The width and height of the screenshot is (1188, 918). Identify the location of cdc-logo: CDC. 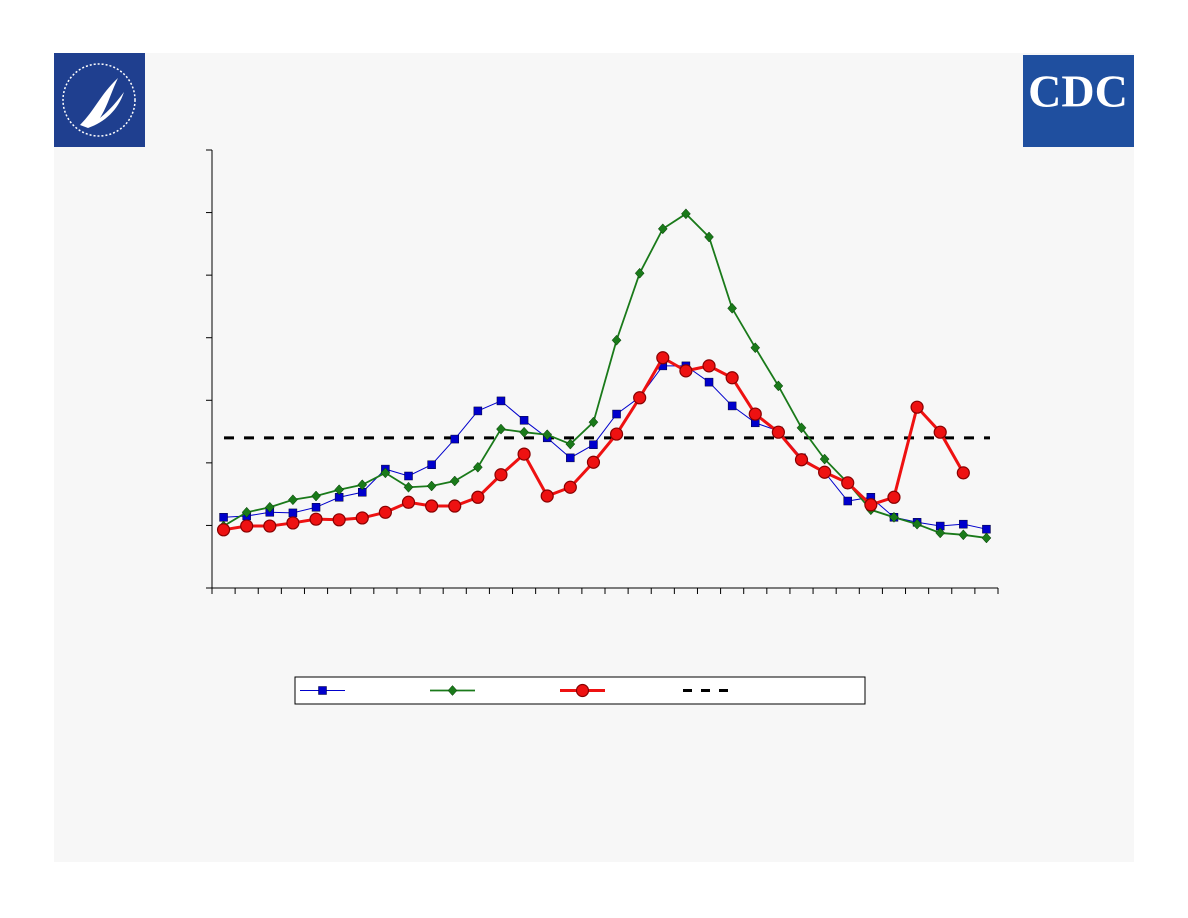
(1078, 101).